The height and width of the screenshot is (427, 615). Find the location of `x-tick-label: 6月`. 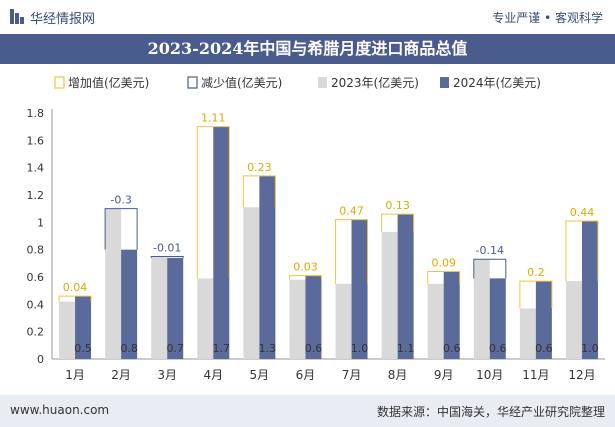

x-tick-label: 6月 is located at coordinates (306, 375).